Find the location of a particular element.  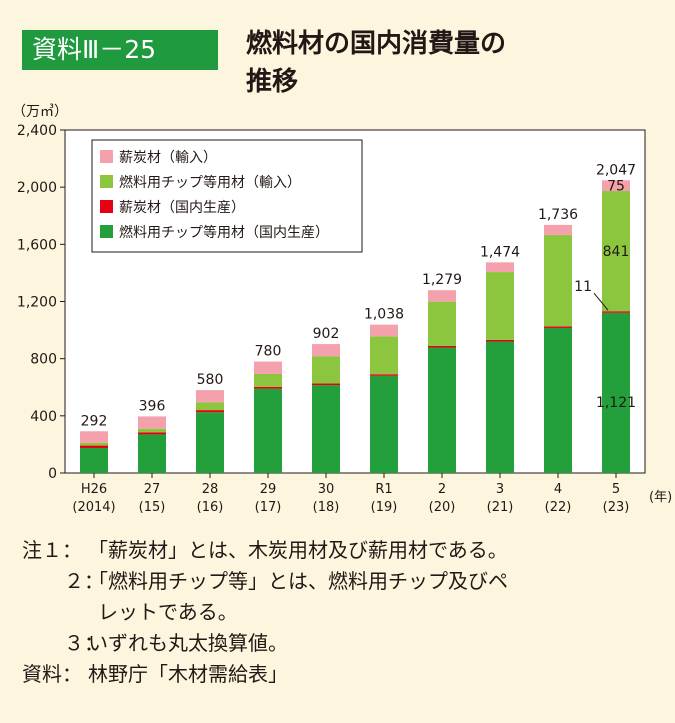

legend-label: 薪炭材（国内生産） is located at coordinates (182, 208).